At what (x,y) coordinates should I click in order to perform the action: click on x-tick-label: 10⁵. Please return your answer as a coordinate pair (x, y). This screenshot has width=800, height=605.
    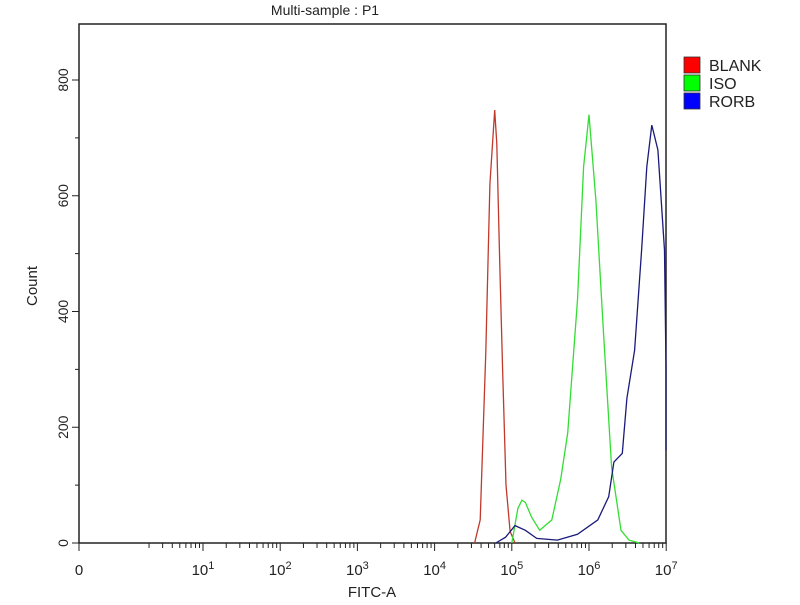
    Looking at the image, I should click on (511, 569).